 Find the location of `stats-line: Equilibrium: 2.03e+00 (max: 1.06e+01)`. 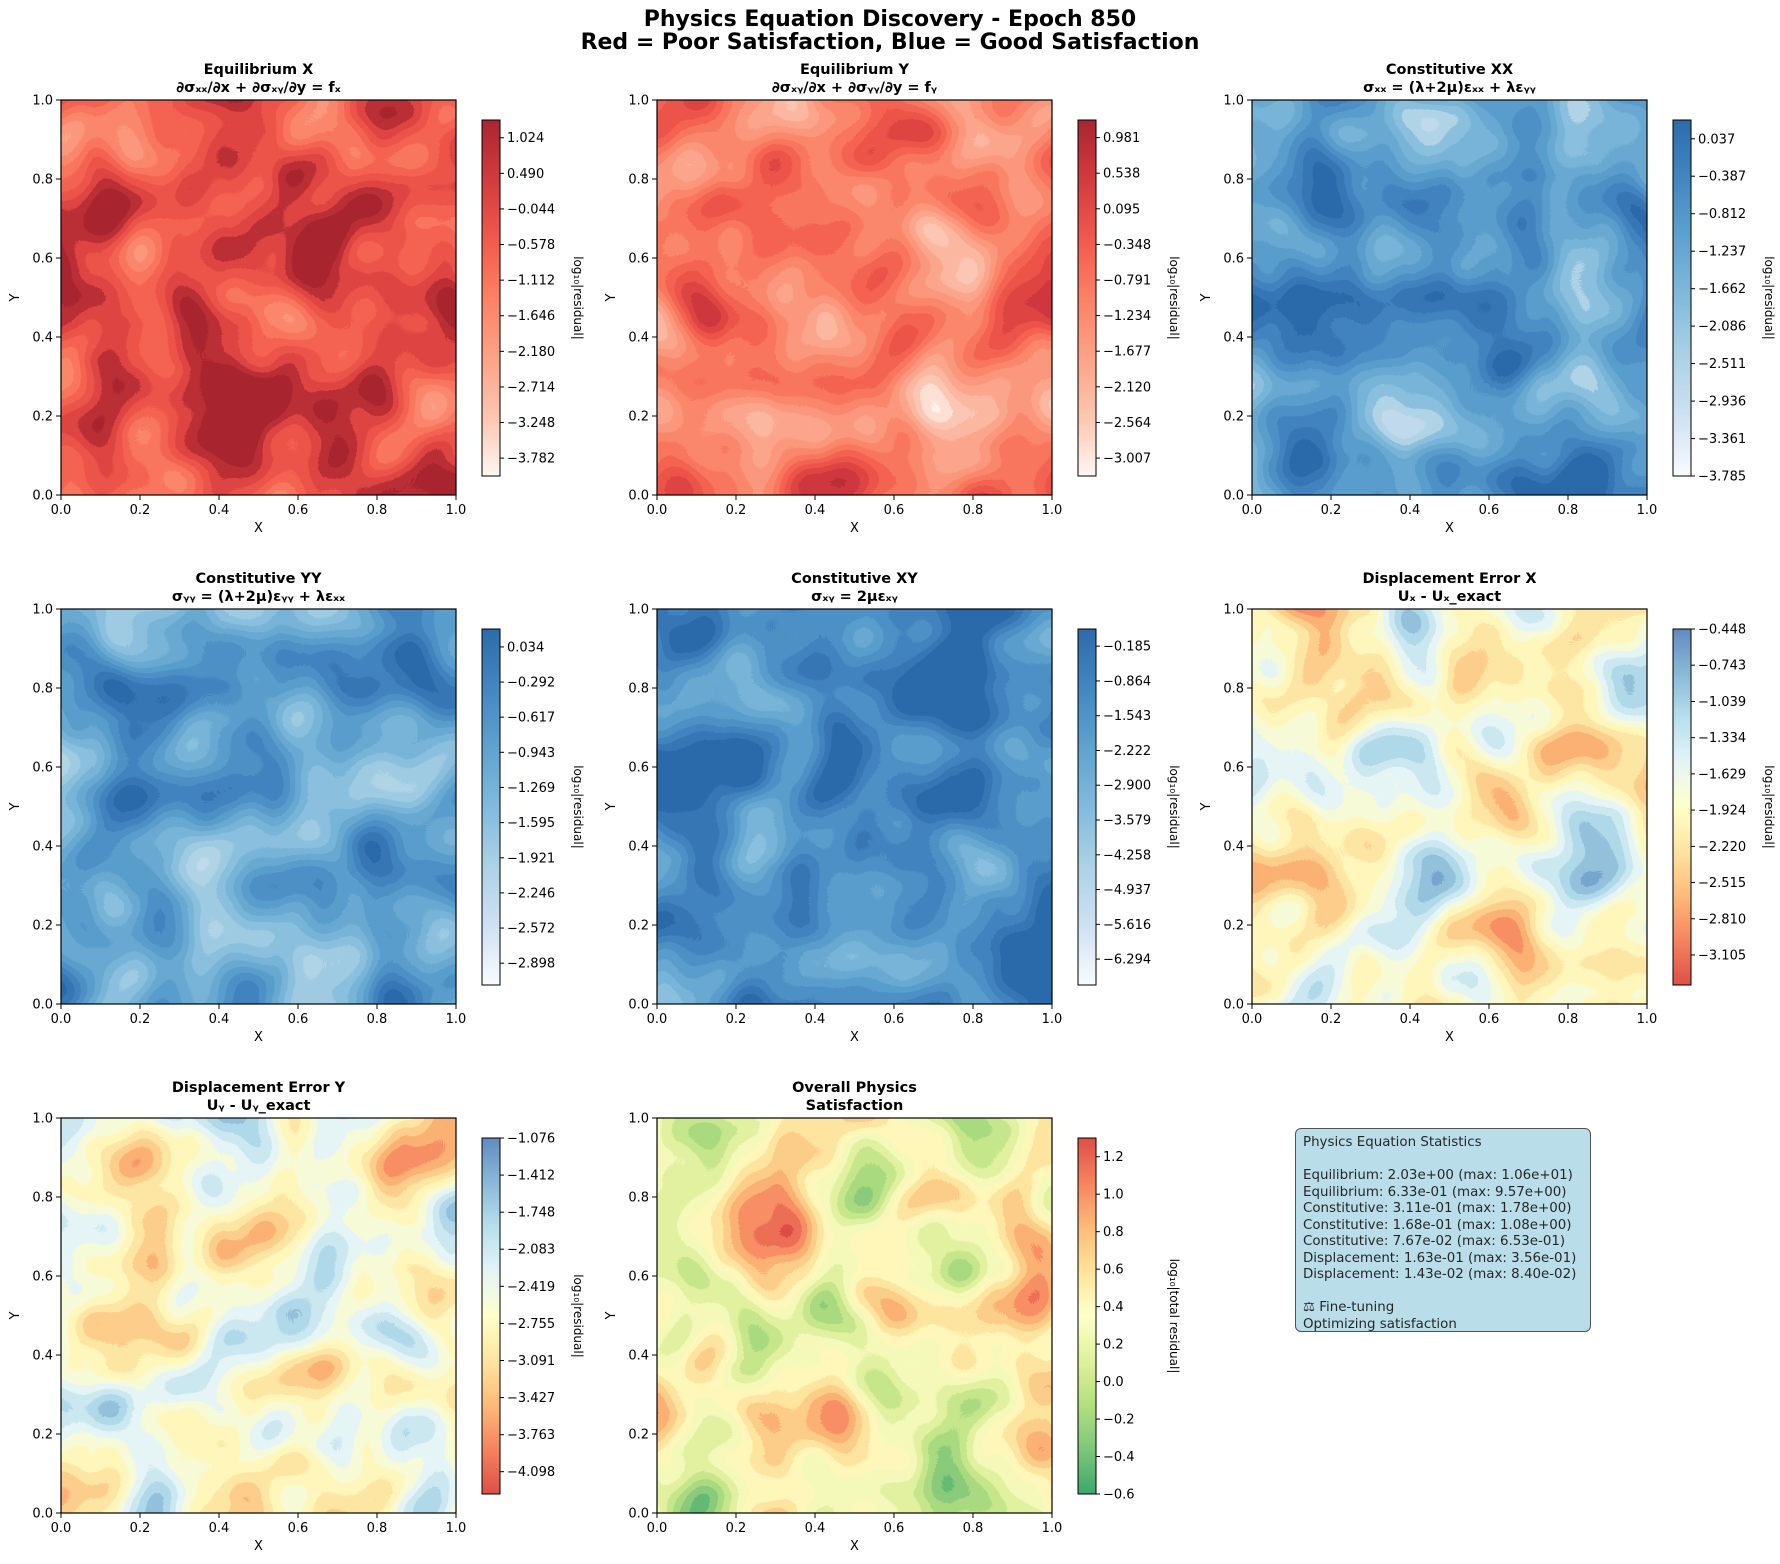

stats-line: Equilibrium: 2.03e+00 (max: 1.06e+01) is located at coordinates (1438, 1175).